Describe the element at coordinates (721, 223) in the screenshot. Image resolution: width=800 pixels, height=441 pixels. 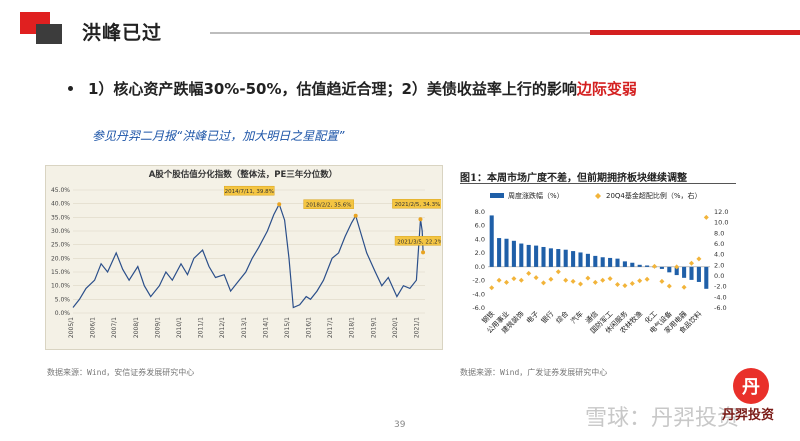
I see `right-axis-tick: 10.0` at that location.